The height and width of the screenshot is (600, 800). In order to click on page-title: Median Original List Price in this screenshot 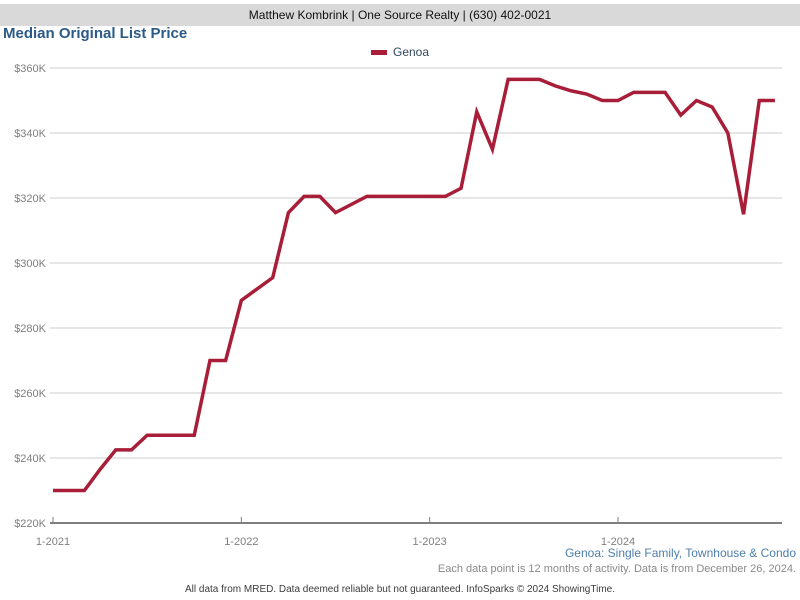, I will do `click(95, 33)`.